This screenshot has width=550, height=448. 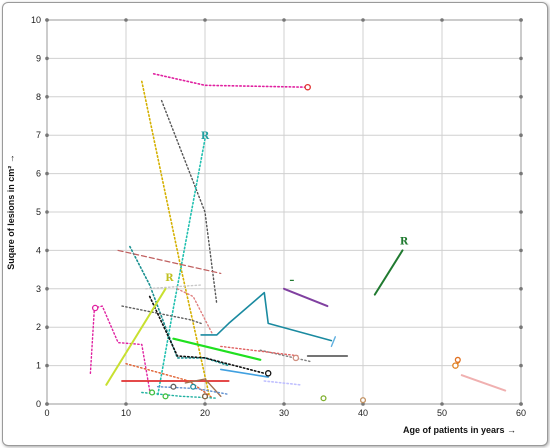 What do you see at coordinates (291, 280) in the screenshot?
I see `annotation-label: –` at bounding box center [291, 280].